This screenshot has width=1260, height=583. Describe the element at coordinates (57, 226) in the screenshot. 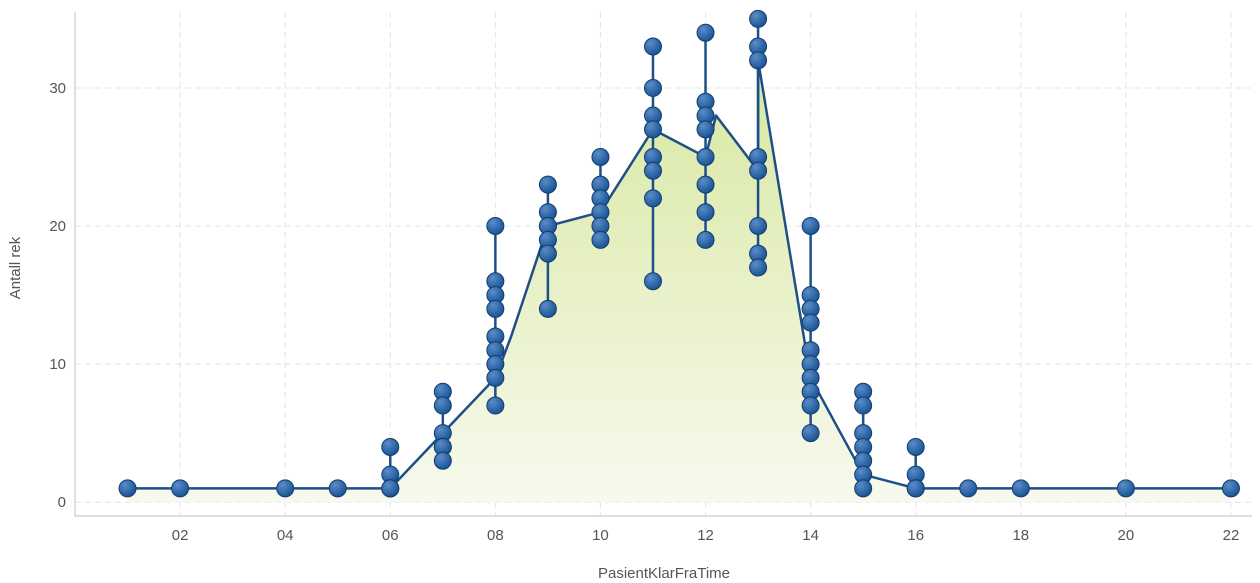

I see `y-tick-label: 20` at that location.